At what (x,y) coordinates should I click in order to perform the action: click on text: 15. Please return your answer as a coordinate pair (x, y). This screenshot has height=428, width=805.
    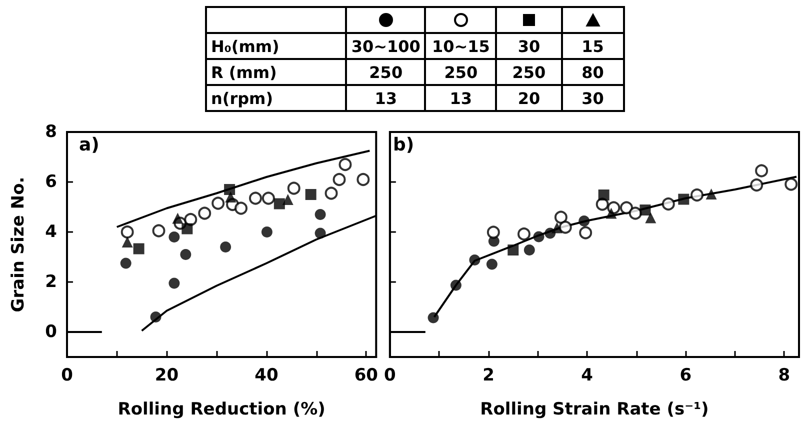
    Looking at the image, I should click on (593, 46).